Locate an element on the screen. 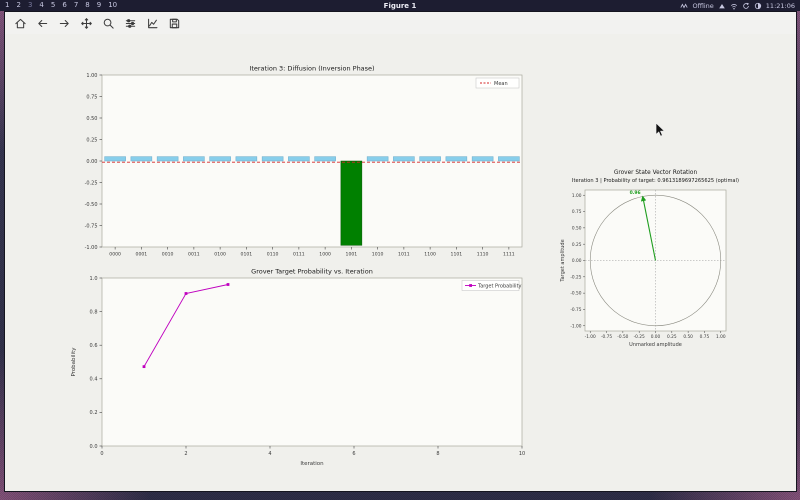 Image resolution: width=800 pixels, height=500 pixels. home-icon is located at coordinates (20, 23).